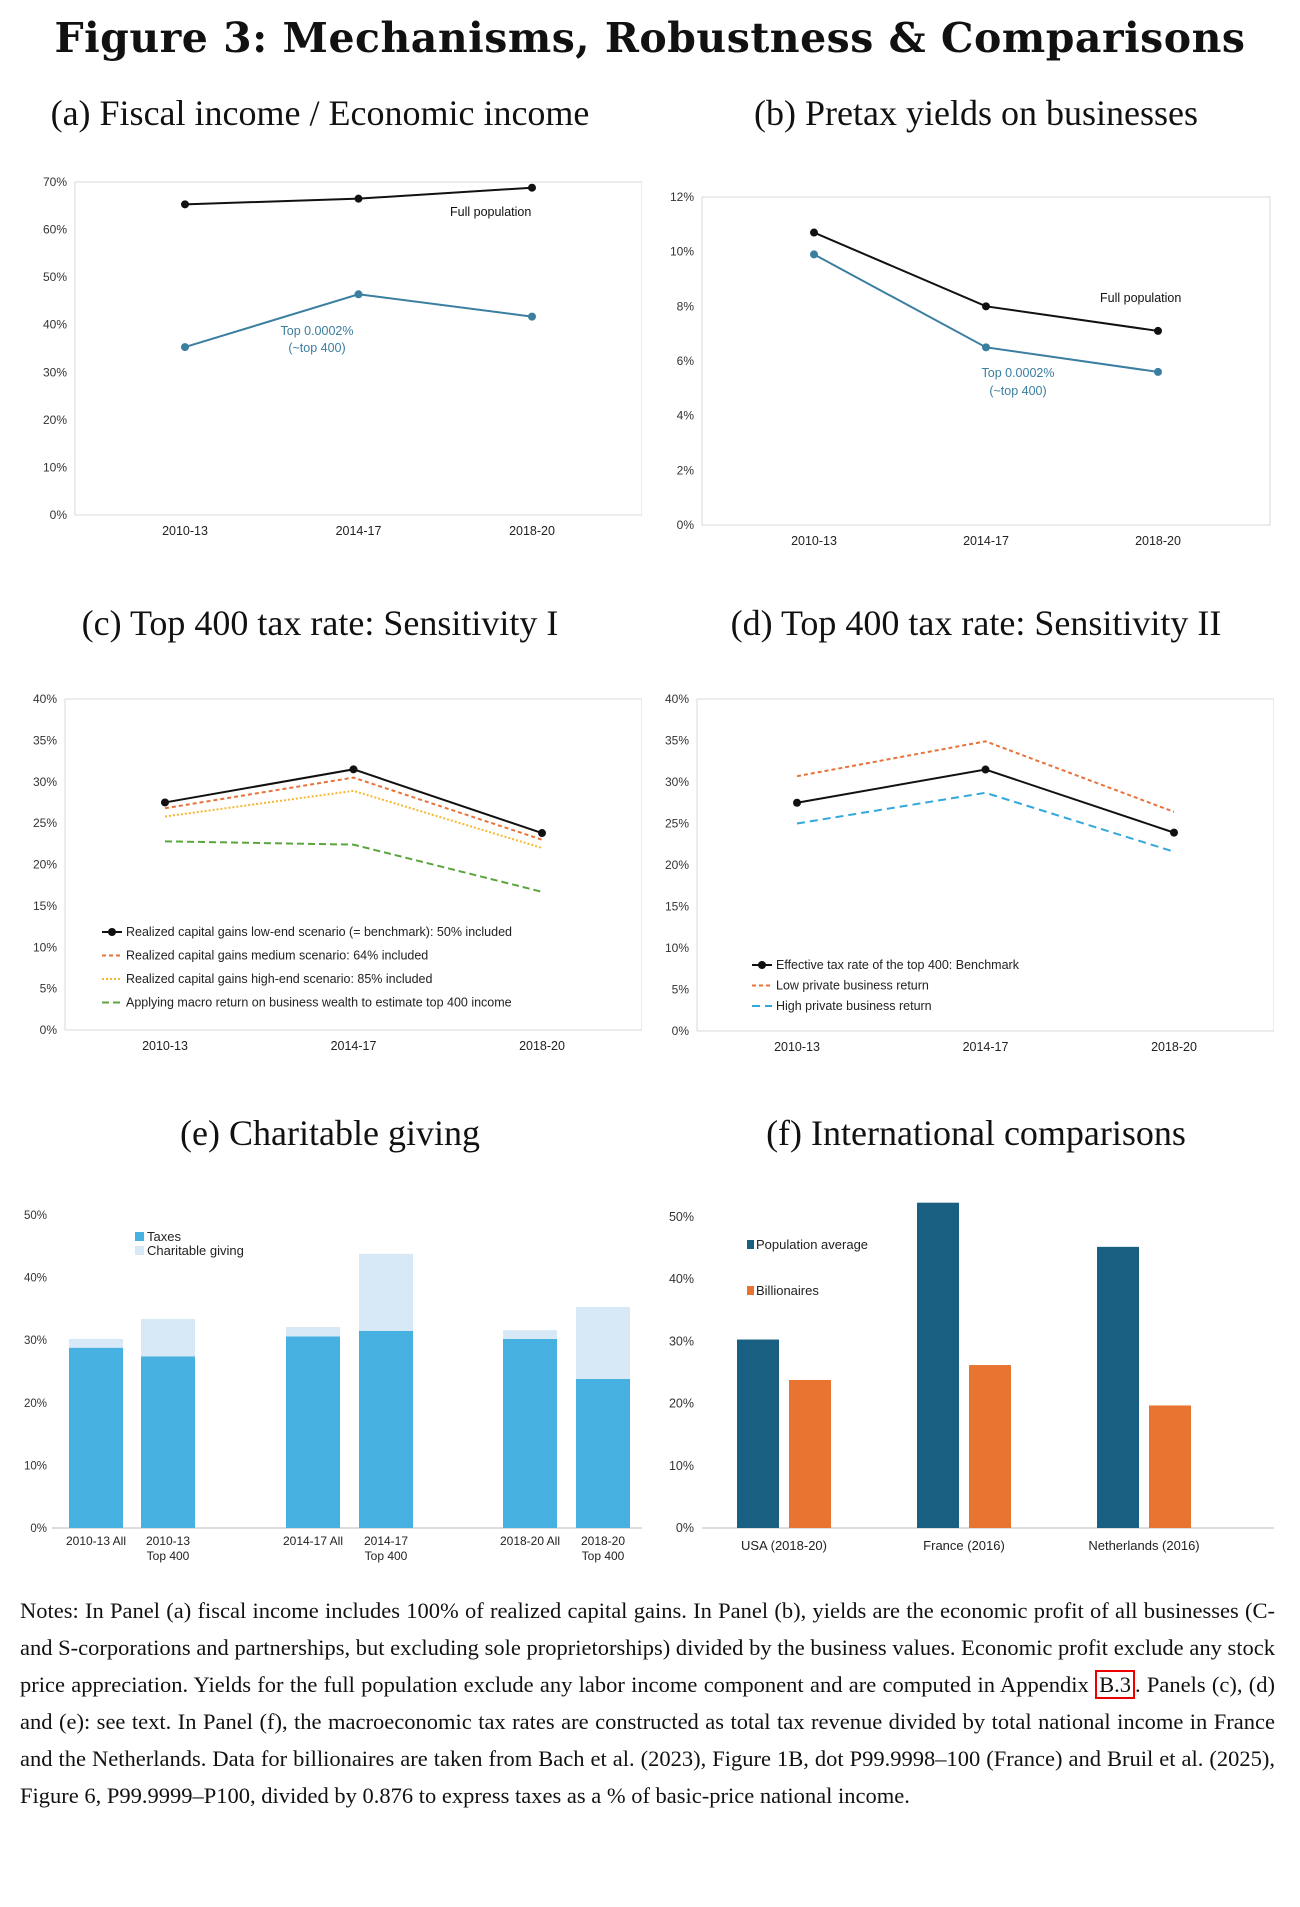 The height and width of the screenshot is (1907, 1300). I want to click on x-tick-label: 2014-17 All, so click(313, 1541).